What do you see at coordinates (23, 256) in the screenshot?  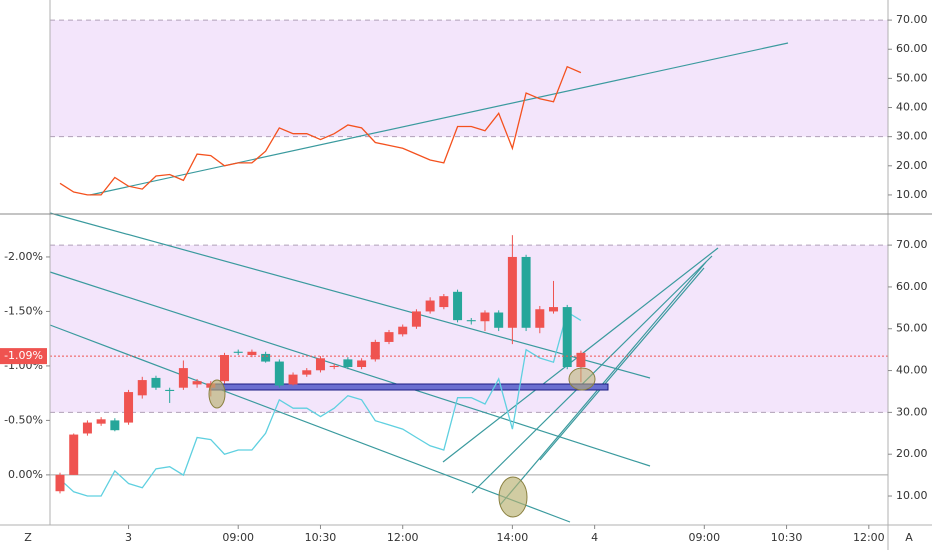 I see `y-tick-label: -2.00%` at bounding box center [23, 256].